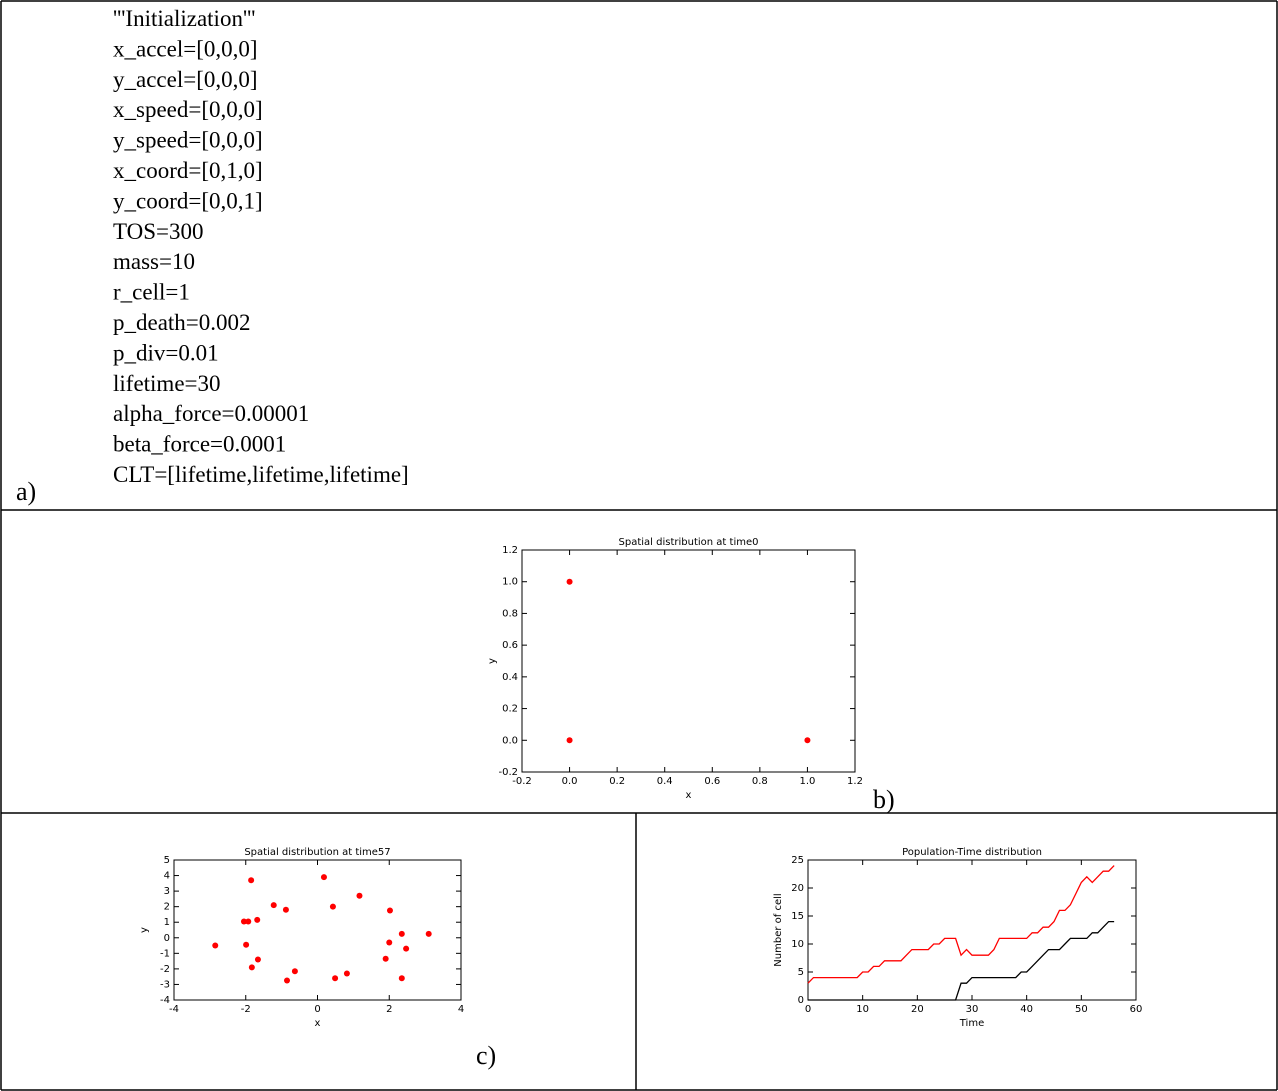 The height and width of the screenshot is (1091, 1278). What do you see at coordinates (961, 960) in the screenshot?
I see `line` at bounding box center [961, 960].